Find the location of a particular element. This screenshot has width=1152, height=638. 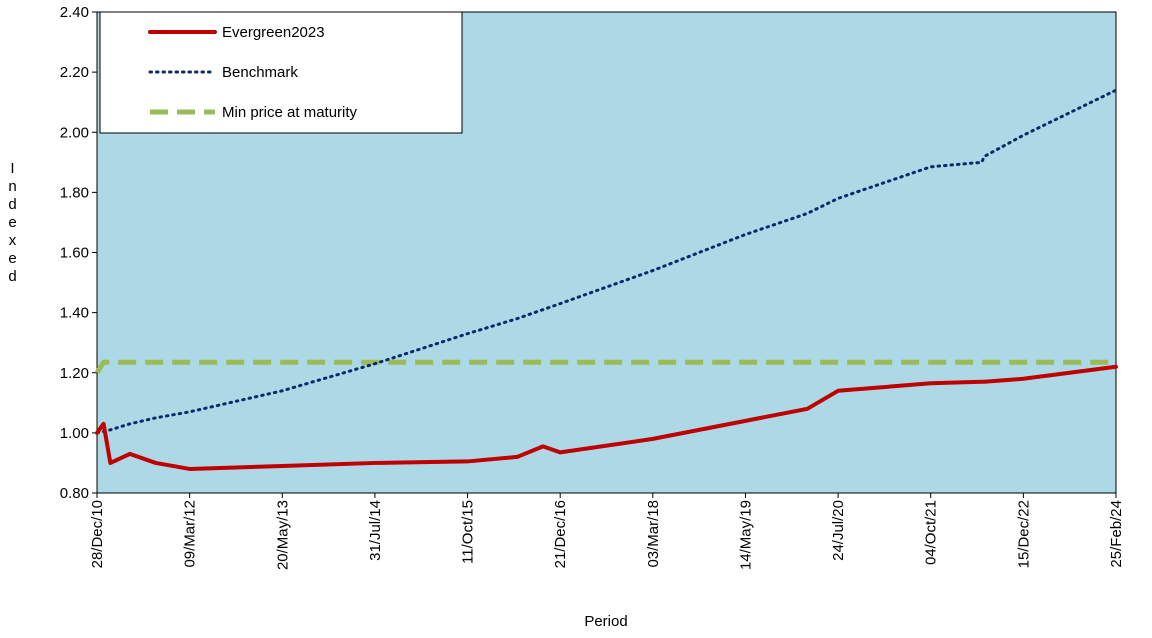

x-tick-label: 03/Mar/18 is located at coordinates (653, 534).